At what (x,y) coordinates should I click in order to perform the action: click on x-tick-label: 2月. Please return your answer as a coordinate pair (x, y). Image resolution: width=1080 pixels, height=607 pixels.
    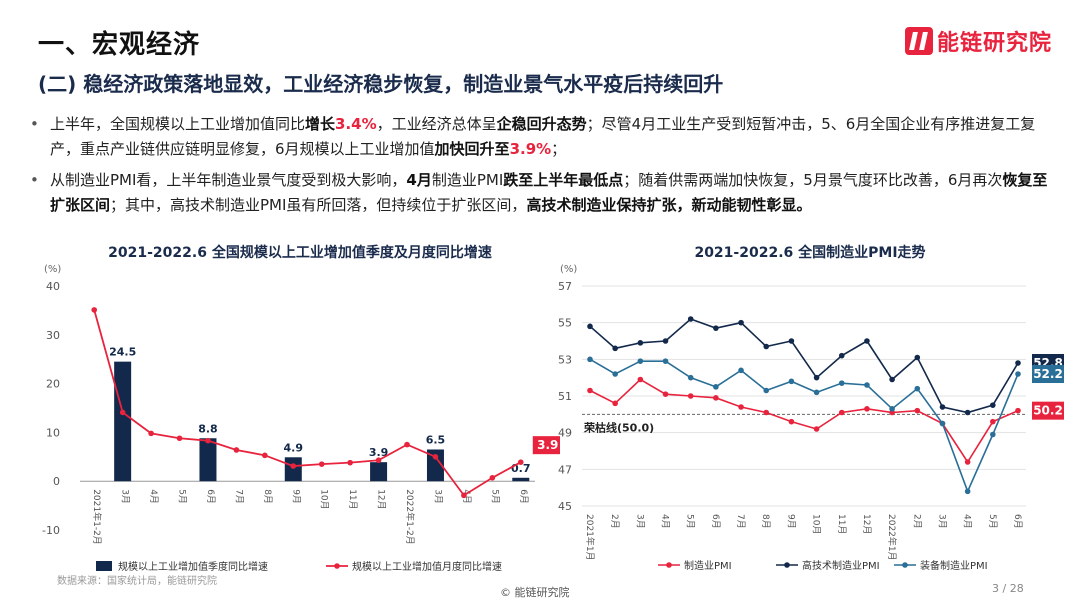
    Looking at the image, I should click on (916, 521).